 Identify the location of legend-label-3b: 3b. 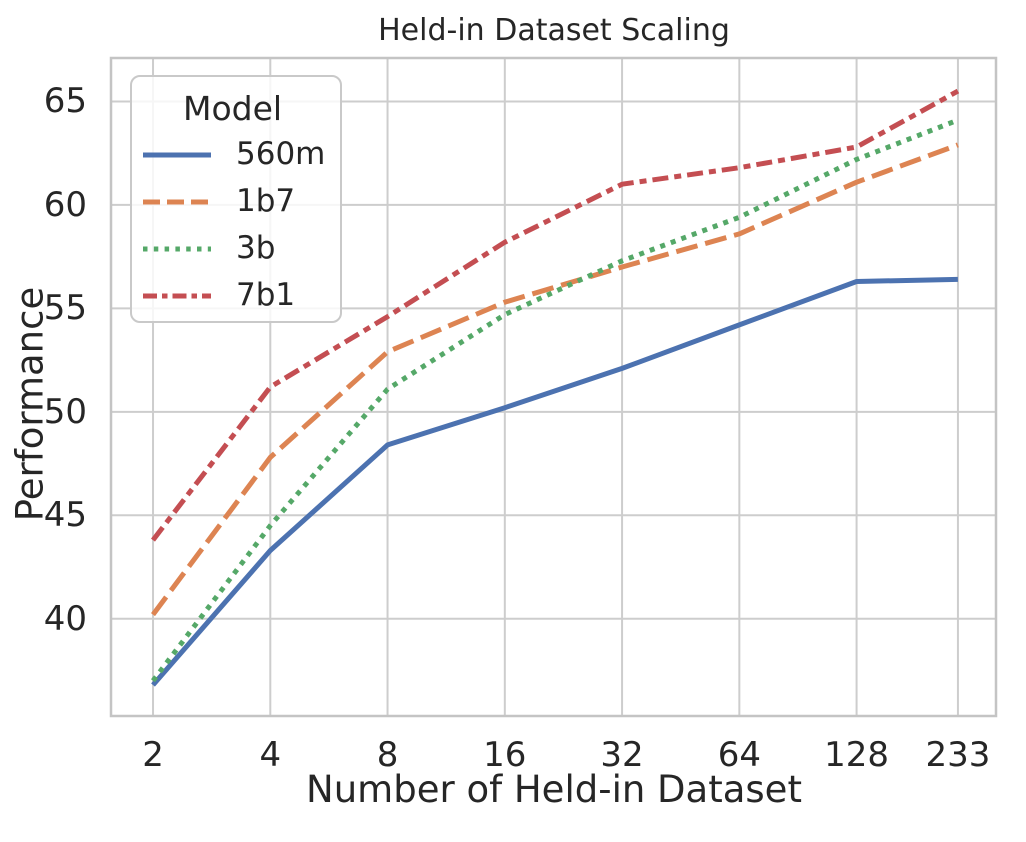
(256, 248).